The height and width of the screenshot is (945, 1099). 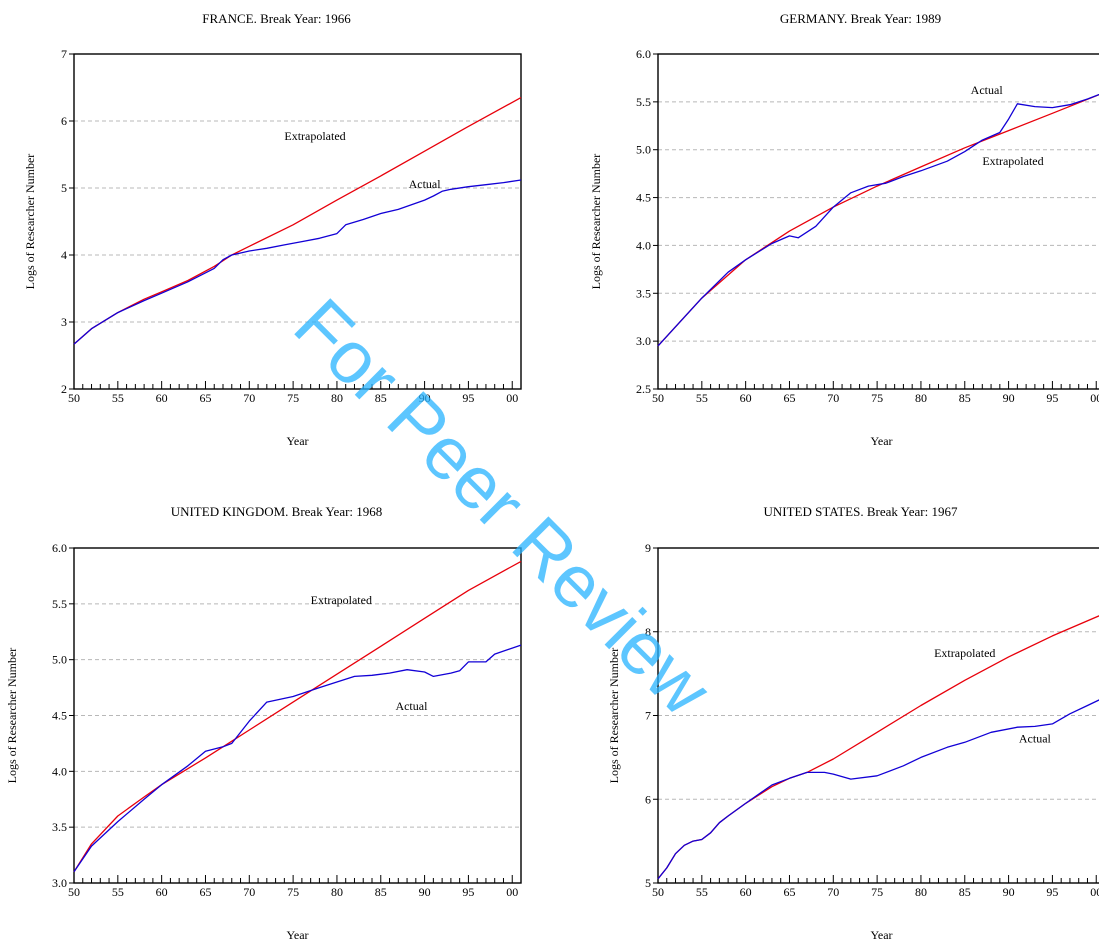 What do you see at coordinates (64, 255) in the screenshot?
I see `y-tick-label: 4` at bounding box center [64, 255].